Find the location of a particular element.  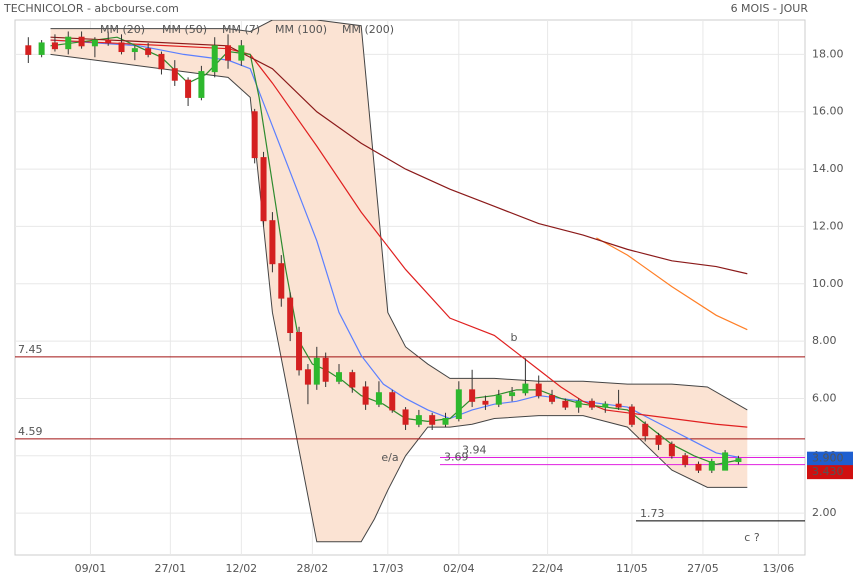

annotation: b is located at coordinates (514, 337).